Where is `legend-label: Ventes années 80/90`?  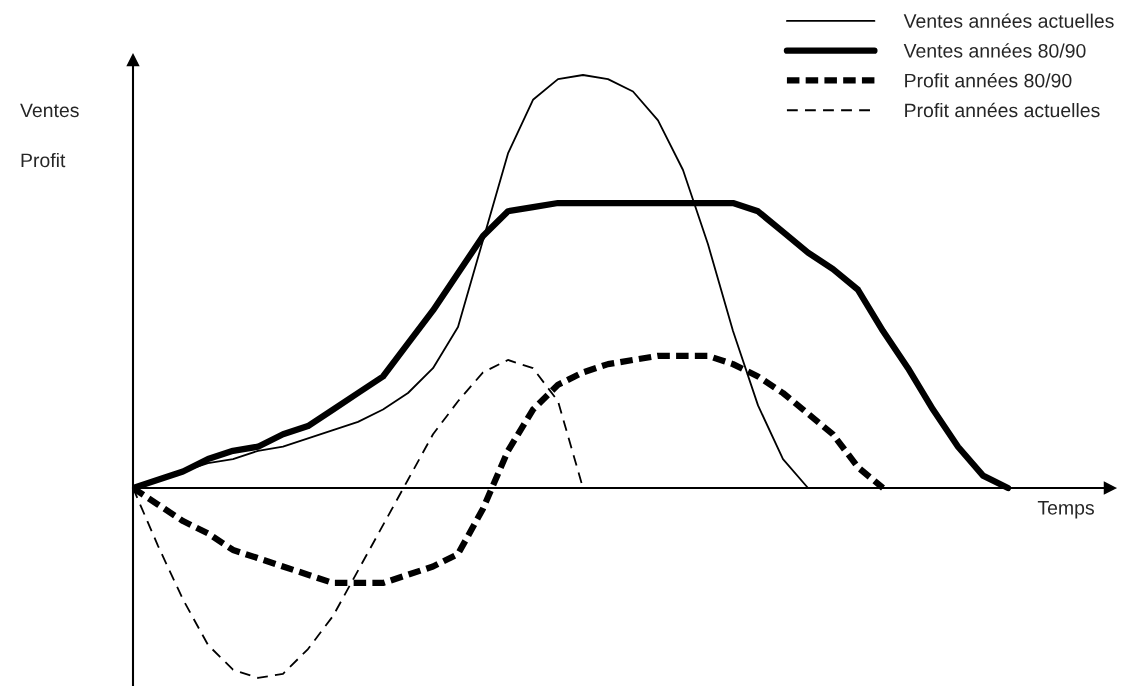
legend-label: Ventes années 80/90 is located at coordinates (994, 50).